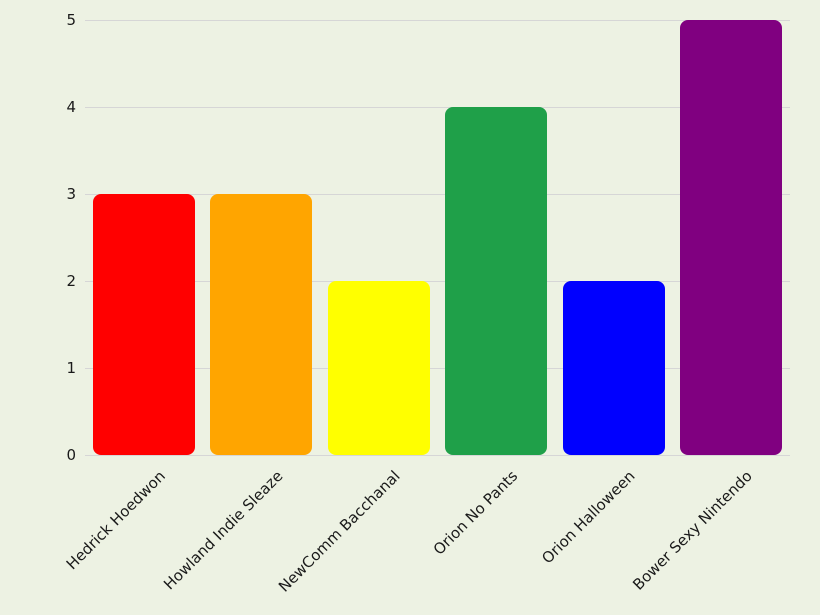  I want to click on x-axis-tick-label: Orion No Pants, so click(475, 513).